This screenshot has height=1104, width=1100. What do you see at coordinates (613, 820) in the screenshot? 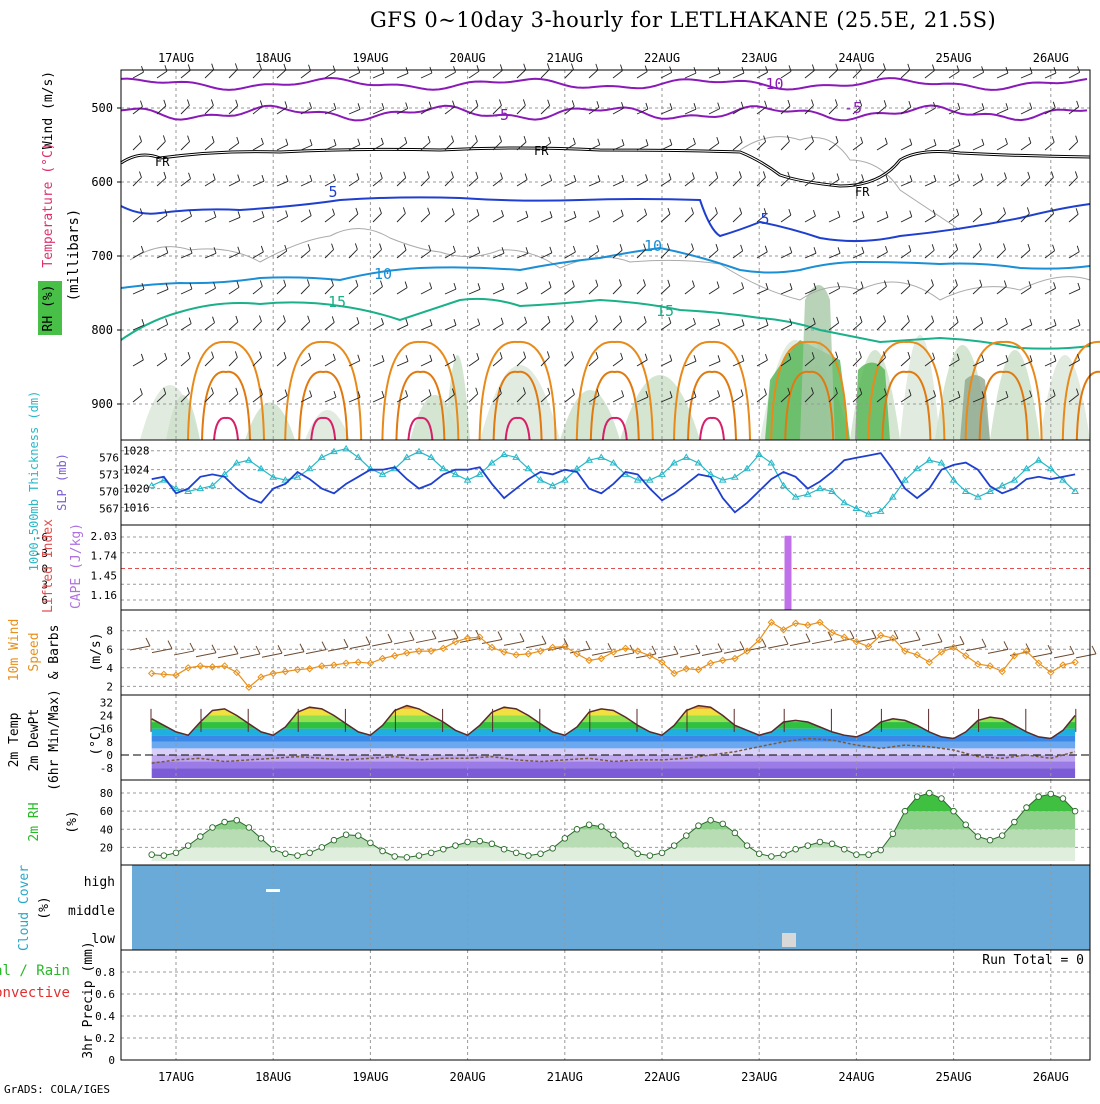
I see `rh-band` at bounding box center [613, 820].